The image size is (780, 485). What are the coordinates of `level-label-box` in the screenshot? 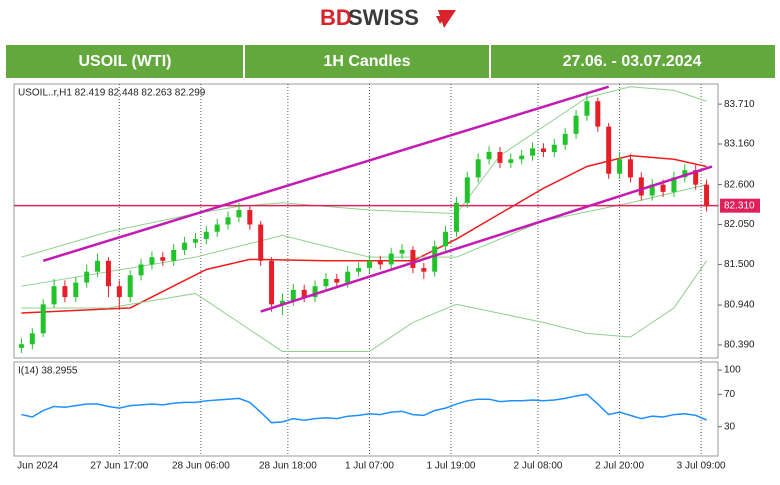 It's located at (740, 205).